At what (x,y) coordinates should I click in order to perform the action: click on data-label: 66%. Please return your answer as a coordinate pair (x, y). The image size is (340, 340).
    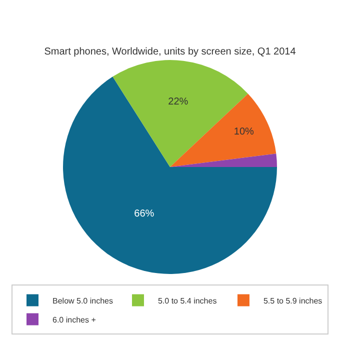
    Looking at the image, I should click on (144, 214).